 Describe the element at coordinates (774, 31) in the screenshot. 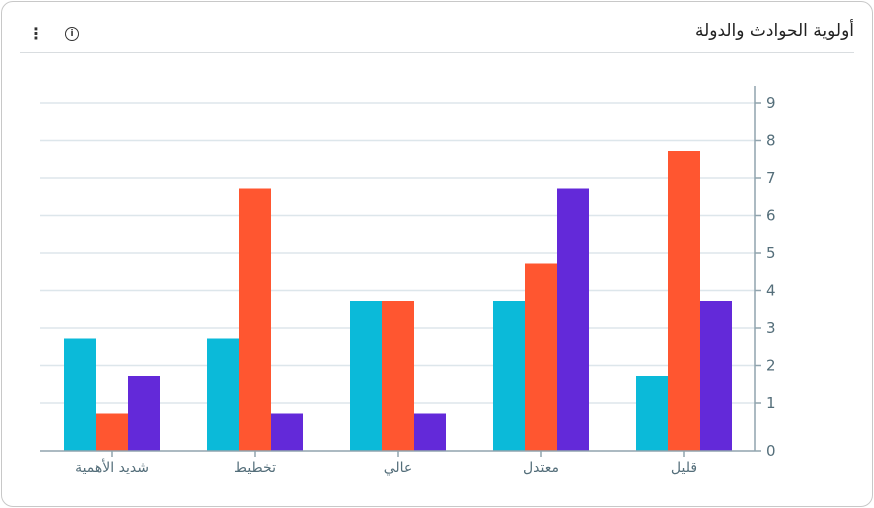

I see `chart-title: أولوية الحوادث والدولة` at that location.